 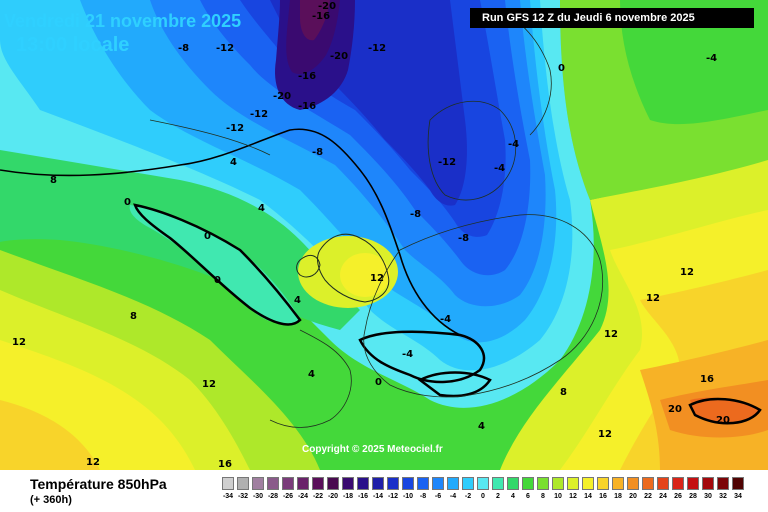 What do you see at coordinates (73, 45) in the screenshot?
I see `forecast-time: 13:00 locale` at bounding box center [73, 45].